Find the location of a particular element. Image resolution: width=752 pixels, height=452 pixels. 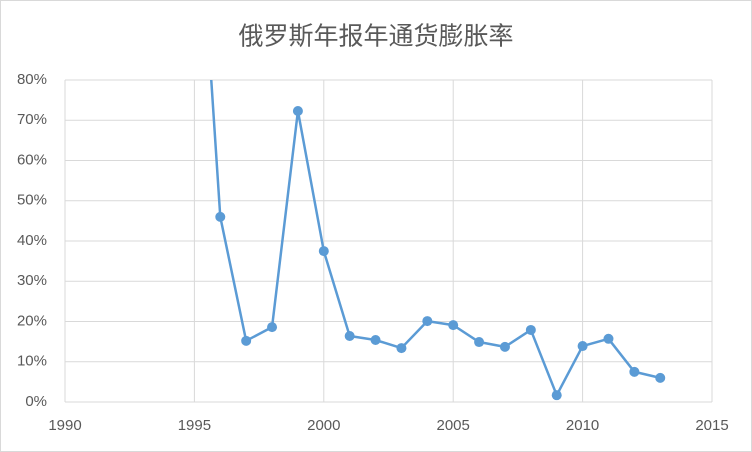

x-tick-label: 2005 is located at coordinates (453, 425).